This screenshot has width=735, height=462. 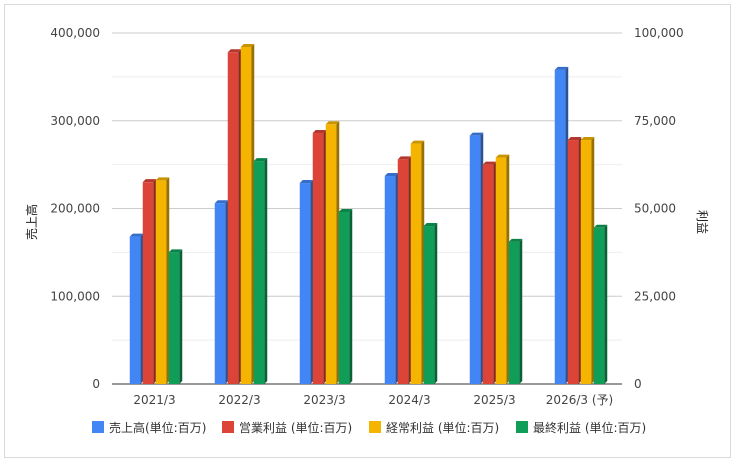 I want to click on right-axis-title: 利益, so click(x=702, y=222).